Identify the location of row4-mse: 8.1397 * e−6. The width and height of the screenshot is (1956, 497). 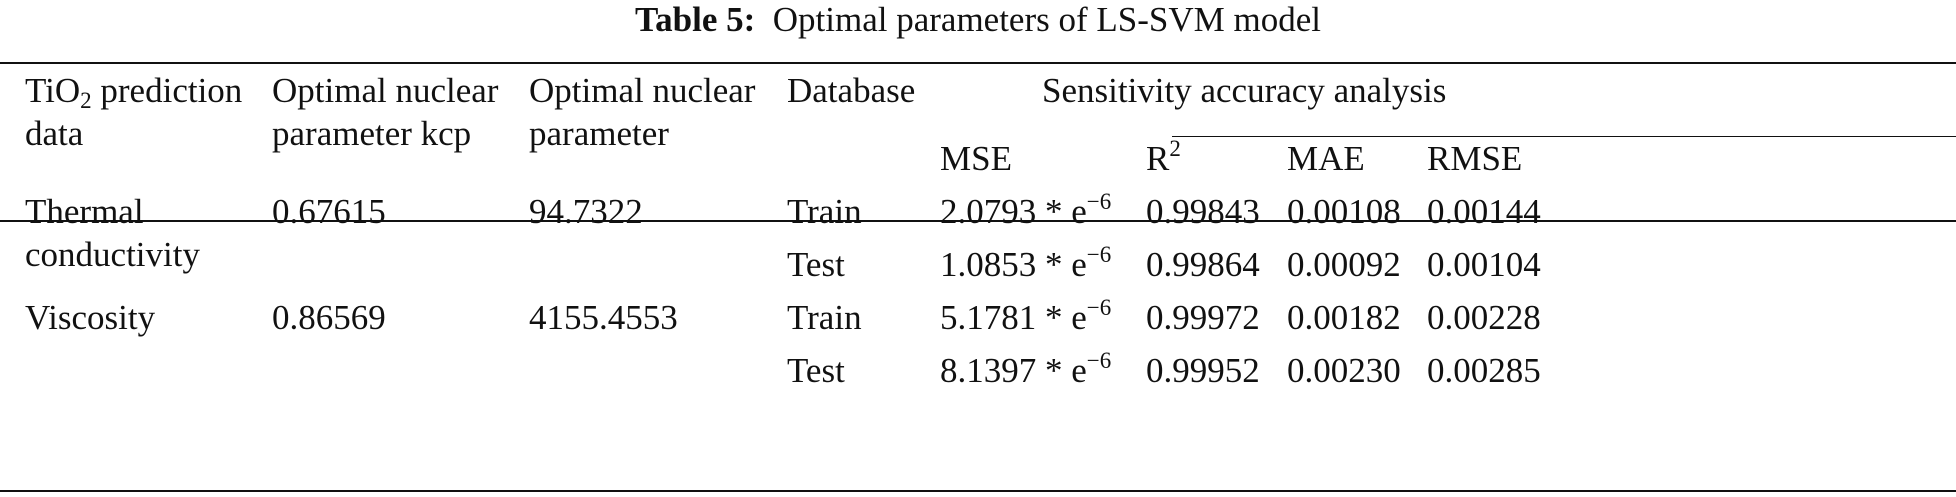
(1026, 369).